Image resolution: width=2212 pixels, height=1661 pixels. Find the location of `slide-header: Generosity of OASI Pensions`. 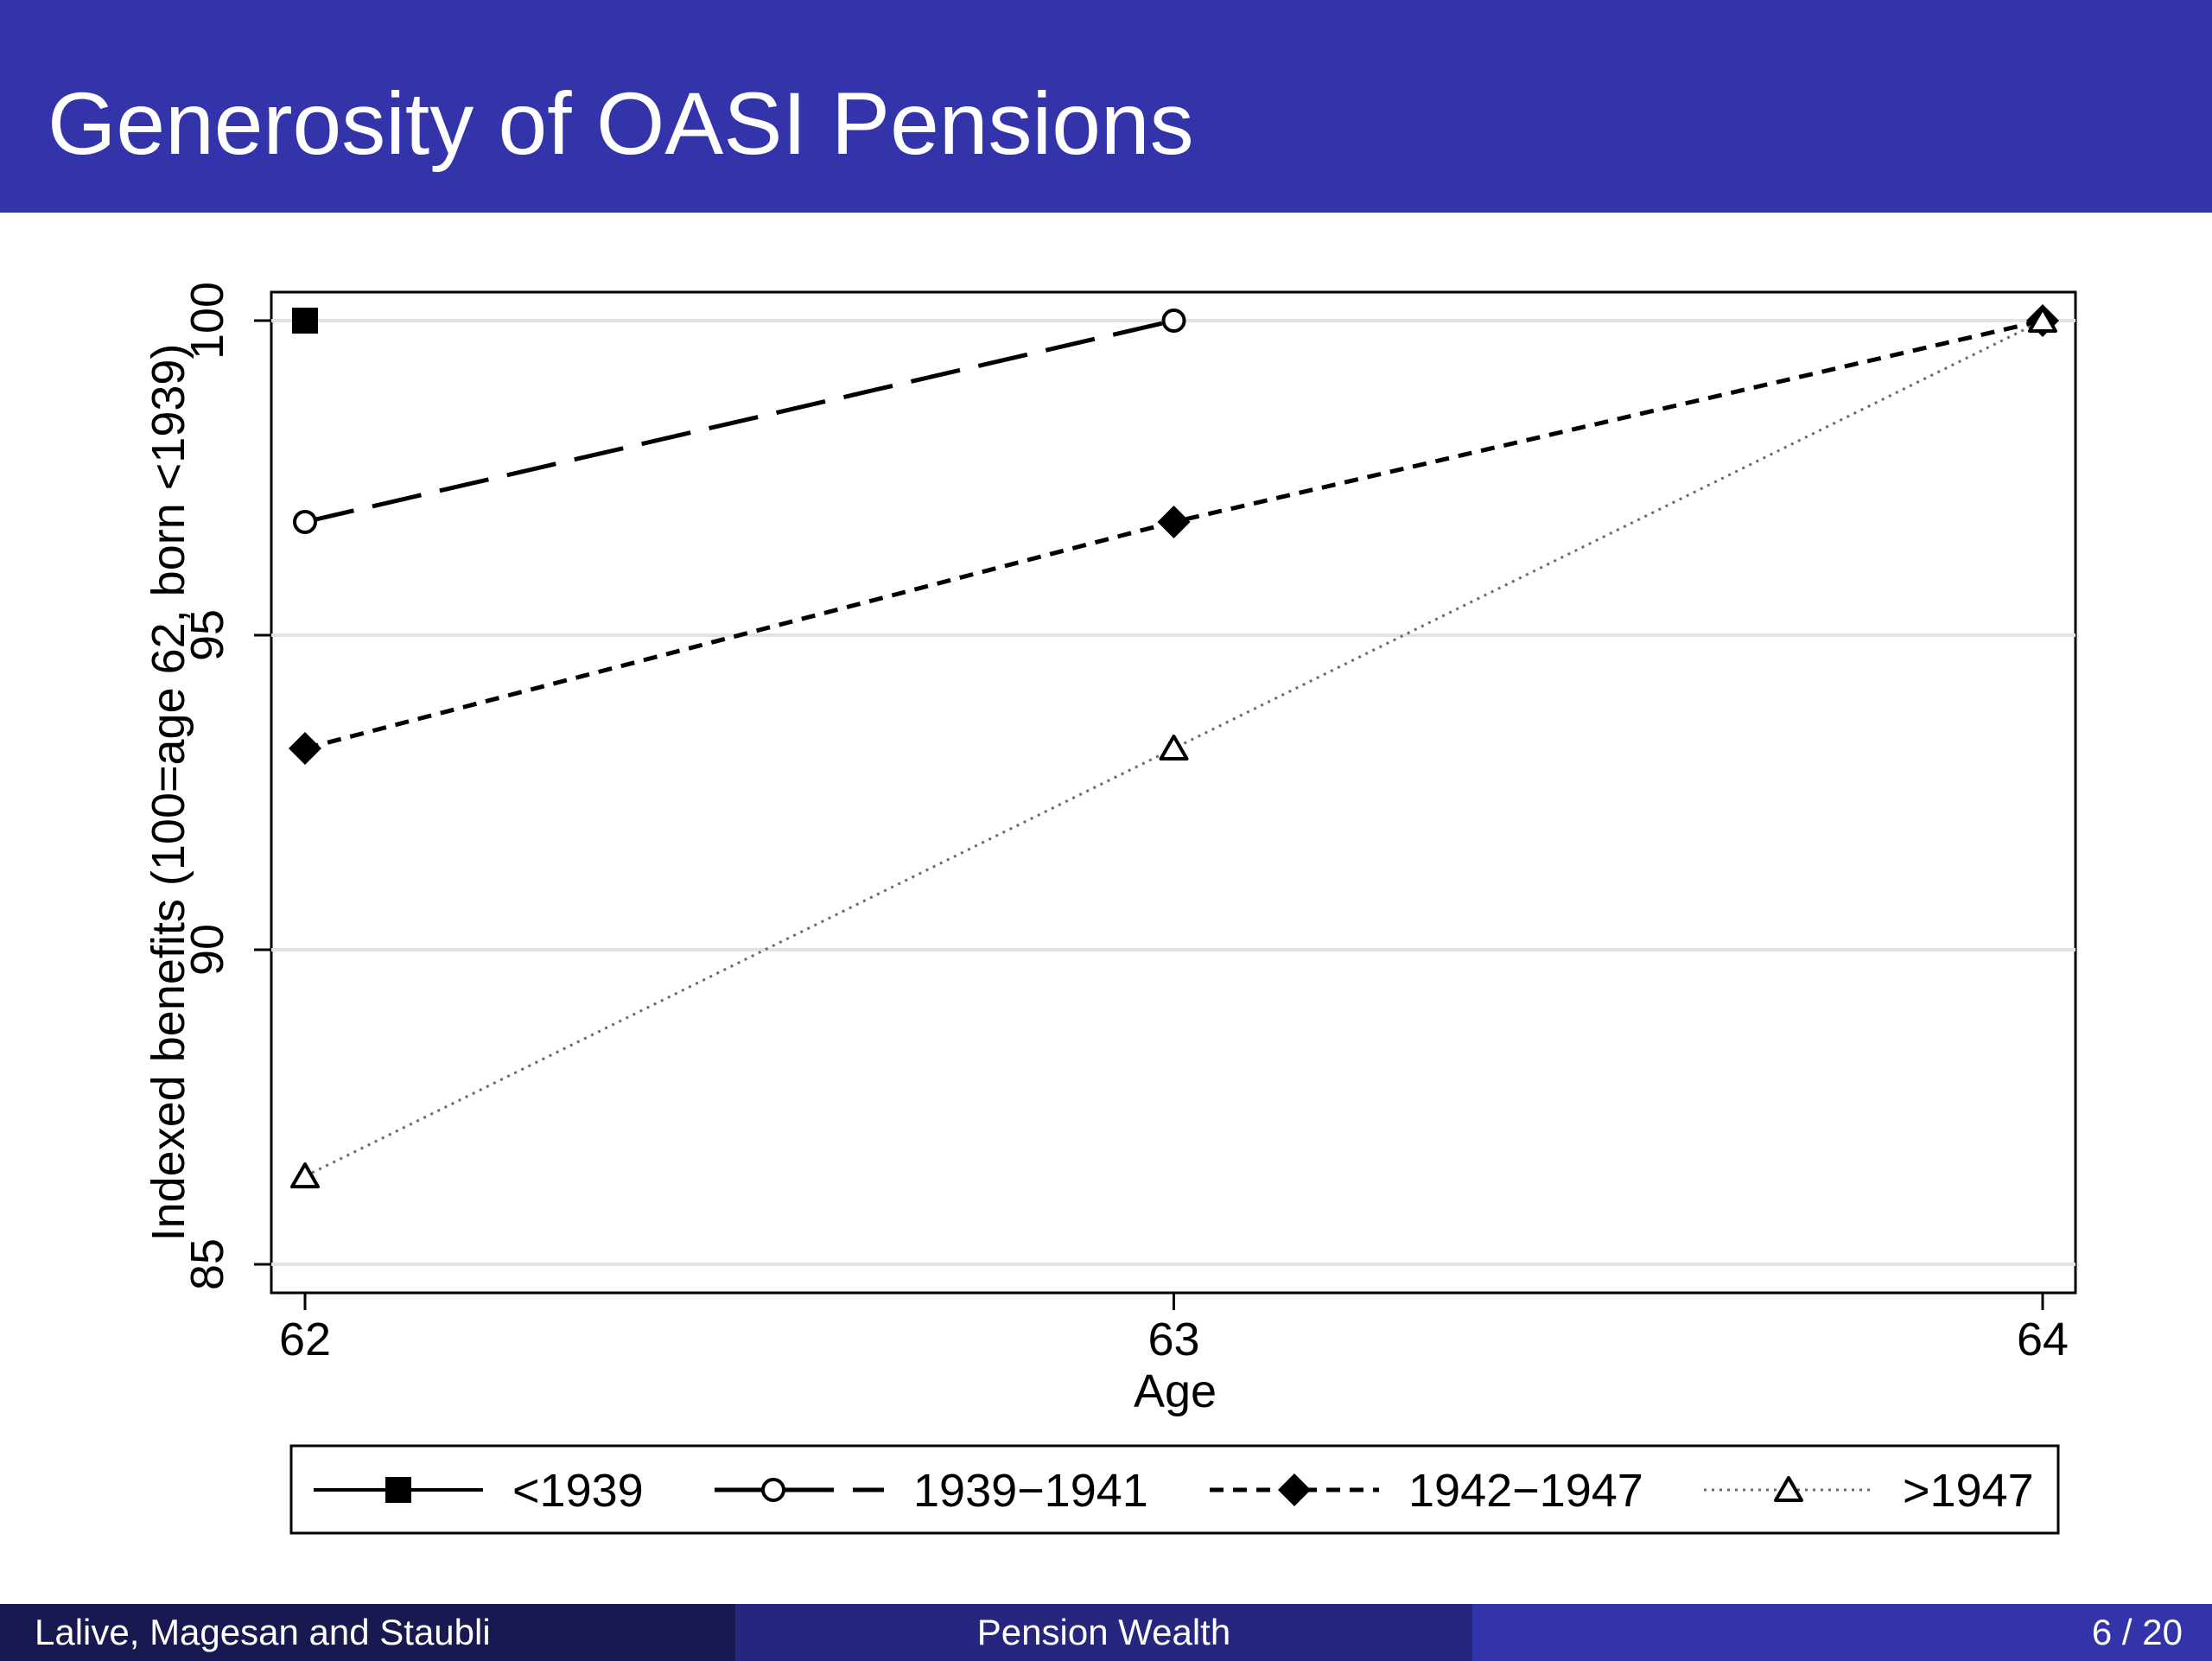

slide-header: Generosity of OASI Pensions is located at coordinates (1106, 106).